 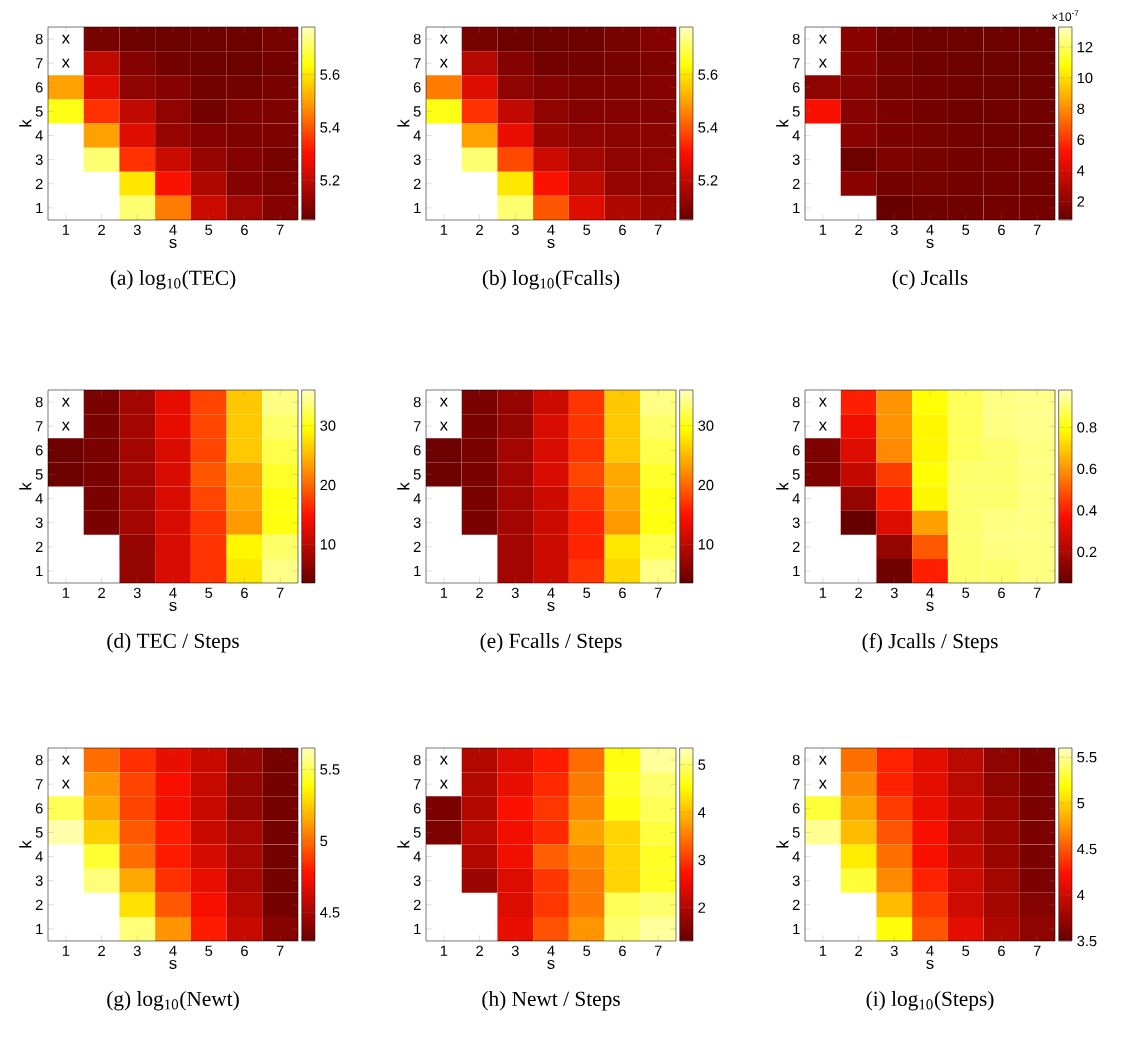 I want to click on color-bar-label: 30, so click(x=706, y=425).